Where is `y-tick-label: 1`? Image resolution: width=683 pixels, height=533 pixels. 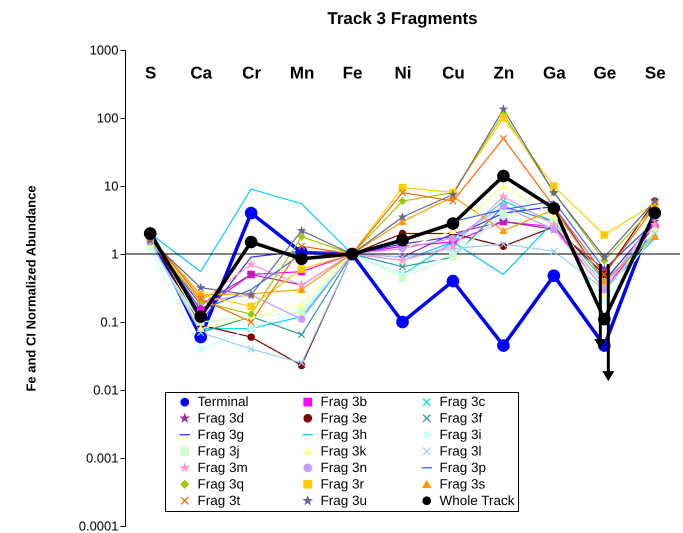
y-tick-label: 1 is located at coordinates (114, 254).